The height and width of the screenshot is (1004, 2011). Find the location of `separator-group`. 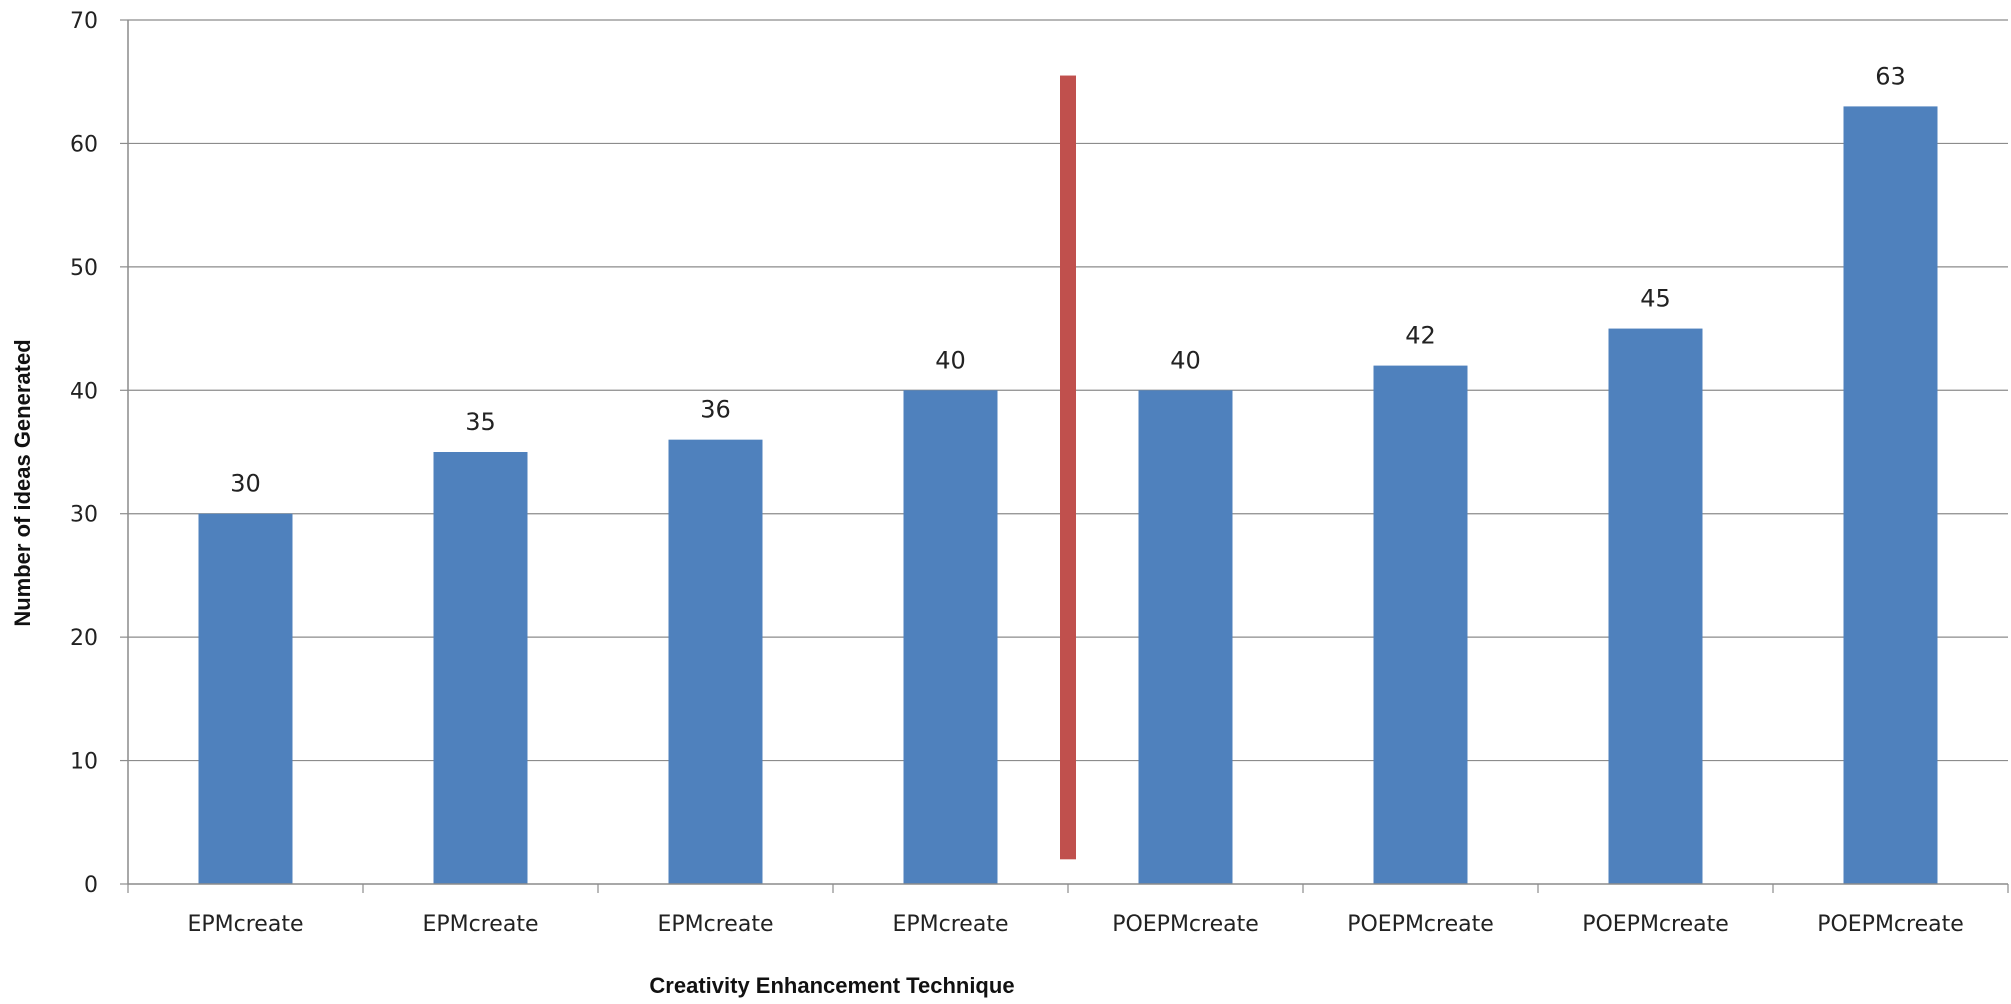

separator-group is located at coordinates (1068, 467).